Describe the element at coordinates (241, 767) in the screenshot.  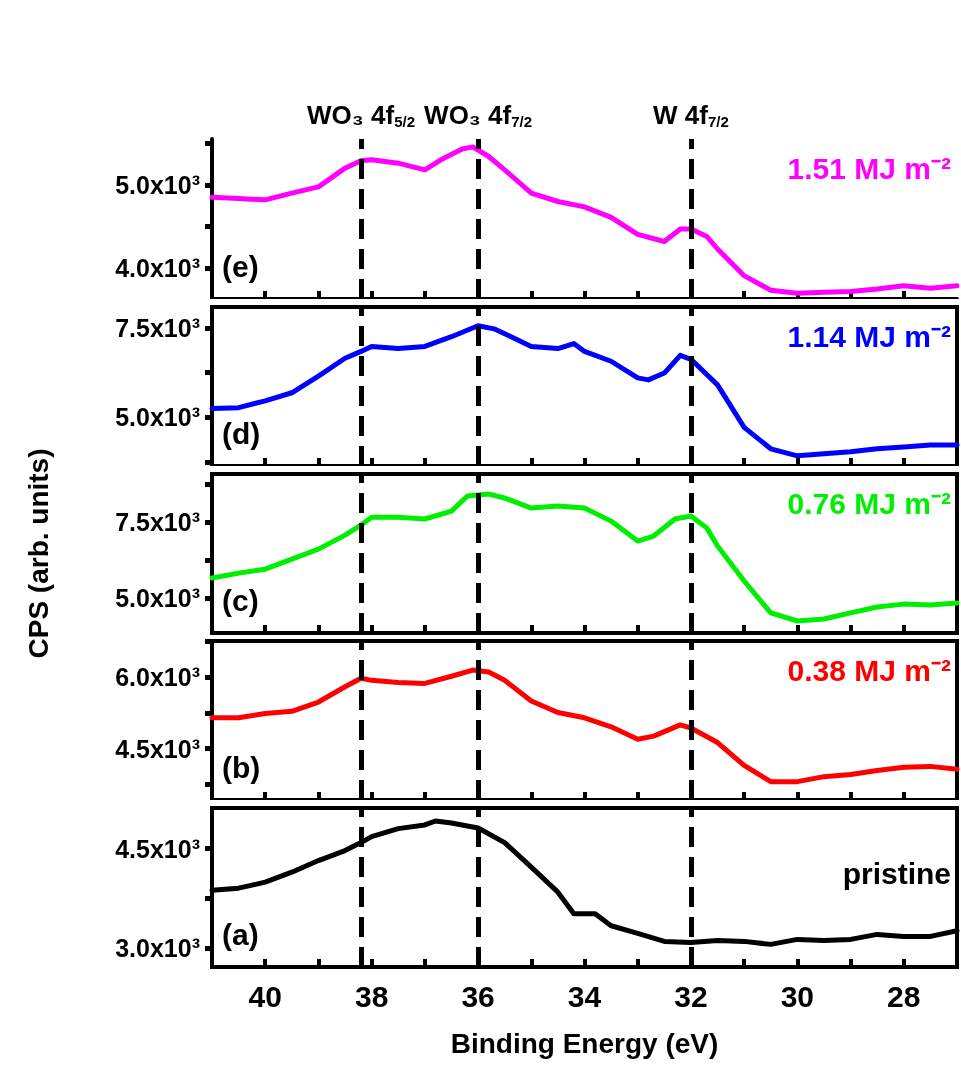
I see `annotation: (b)` at that location.